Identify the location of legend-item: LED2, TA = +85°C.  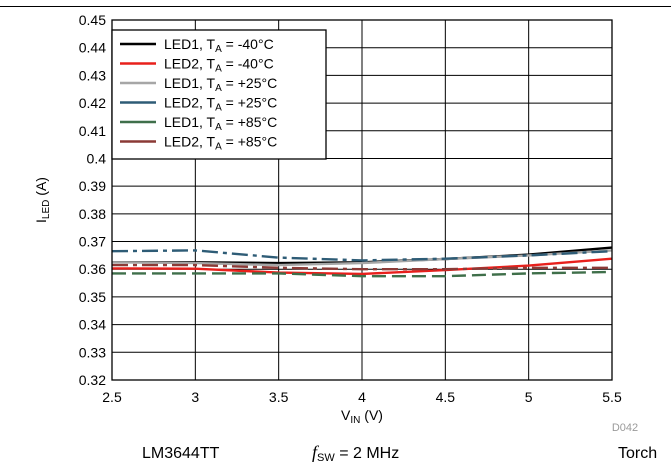
(198, 143).